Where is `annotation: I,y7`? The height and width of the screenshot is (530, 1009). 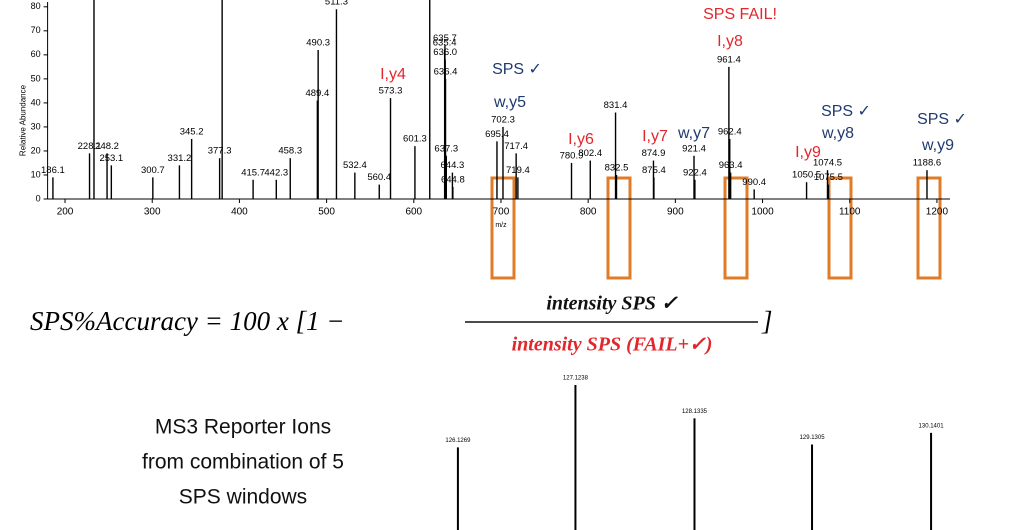 annotation: I,y7 is located at coordinates (655, 136).